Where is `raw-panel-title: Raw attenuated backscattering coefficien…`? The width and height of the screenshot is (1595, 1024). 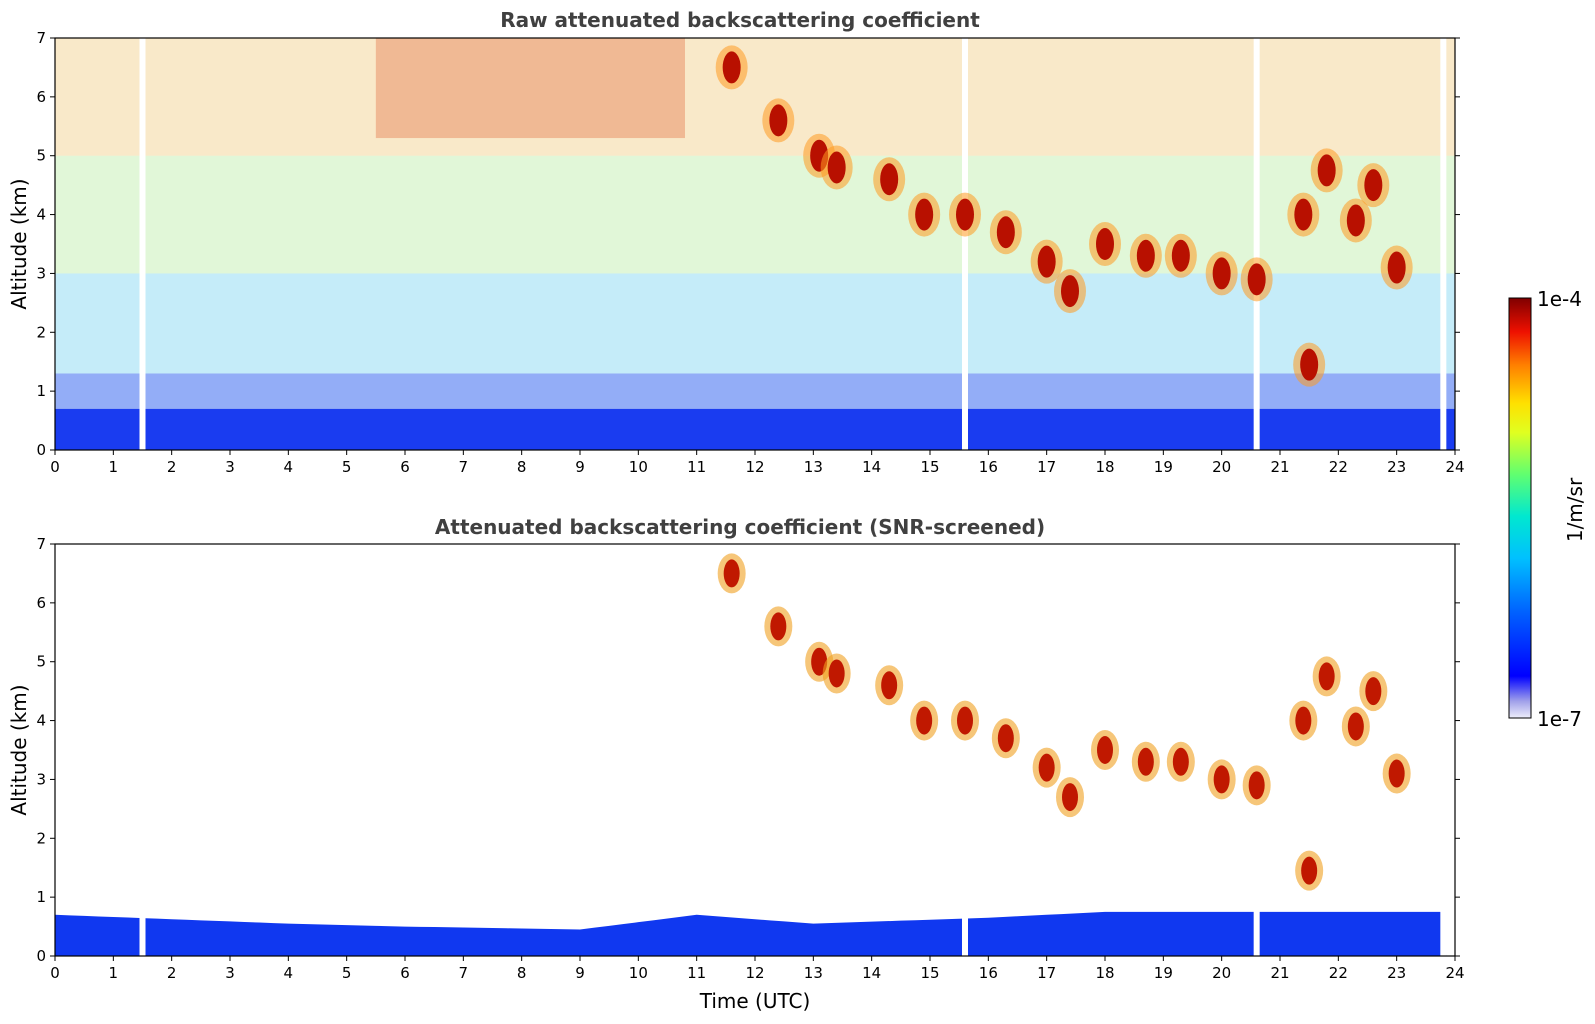 raw-panel-title: Raw attenuated backscattering coefficien… is located at coordinates (740, 20).